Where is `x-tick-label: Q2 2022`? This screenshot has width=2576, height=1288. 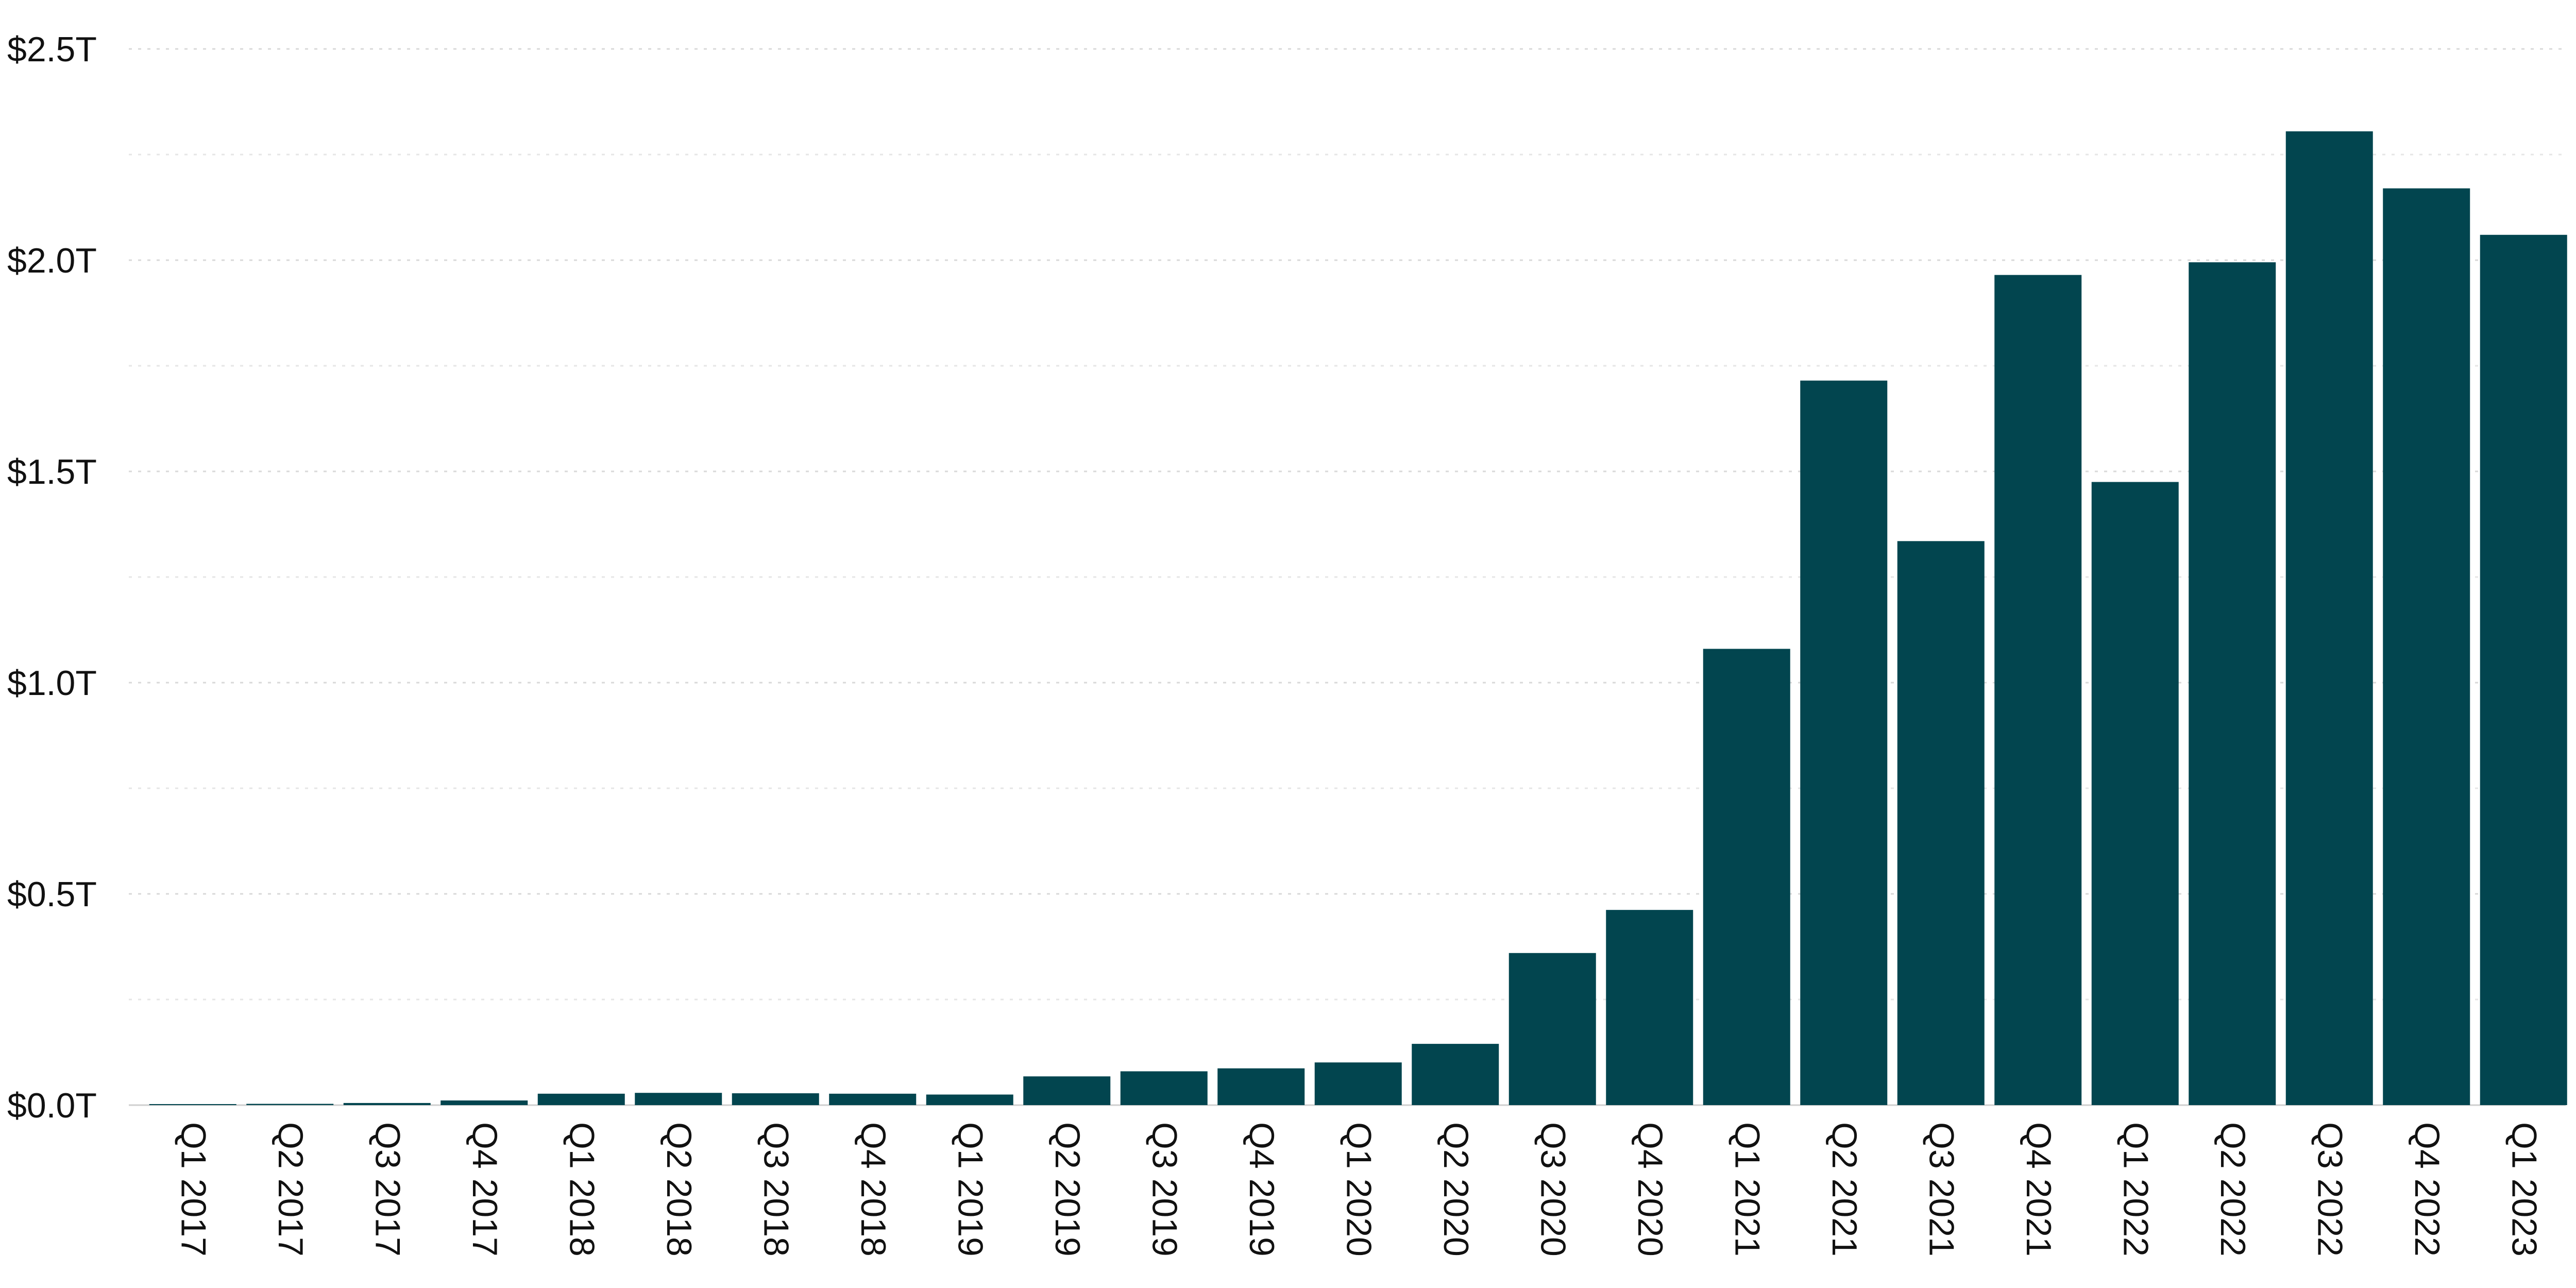
x-tick-label: Q2 2022 is located at coordinates (2233, 1189).